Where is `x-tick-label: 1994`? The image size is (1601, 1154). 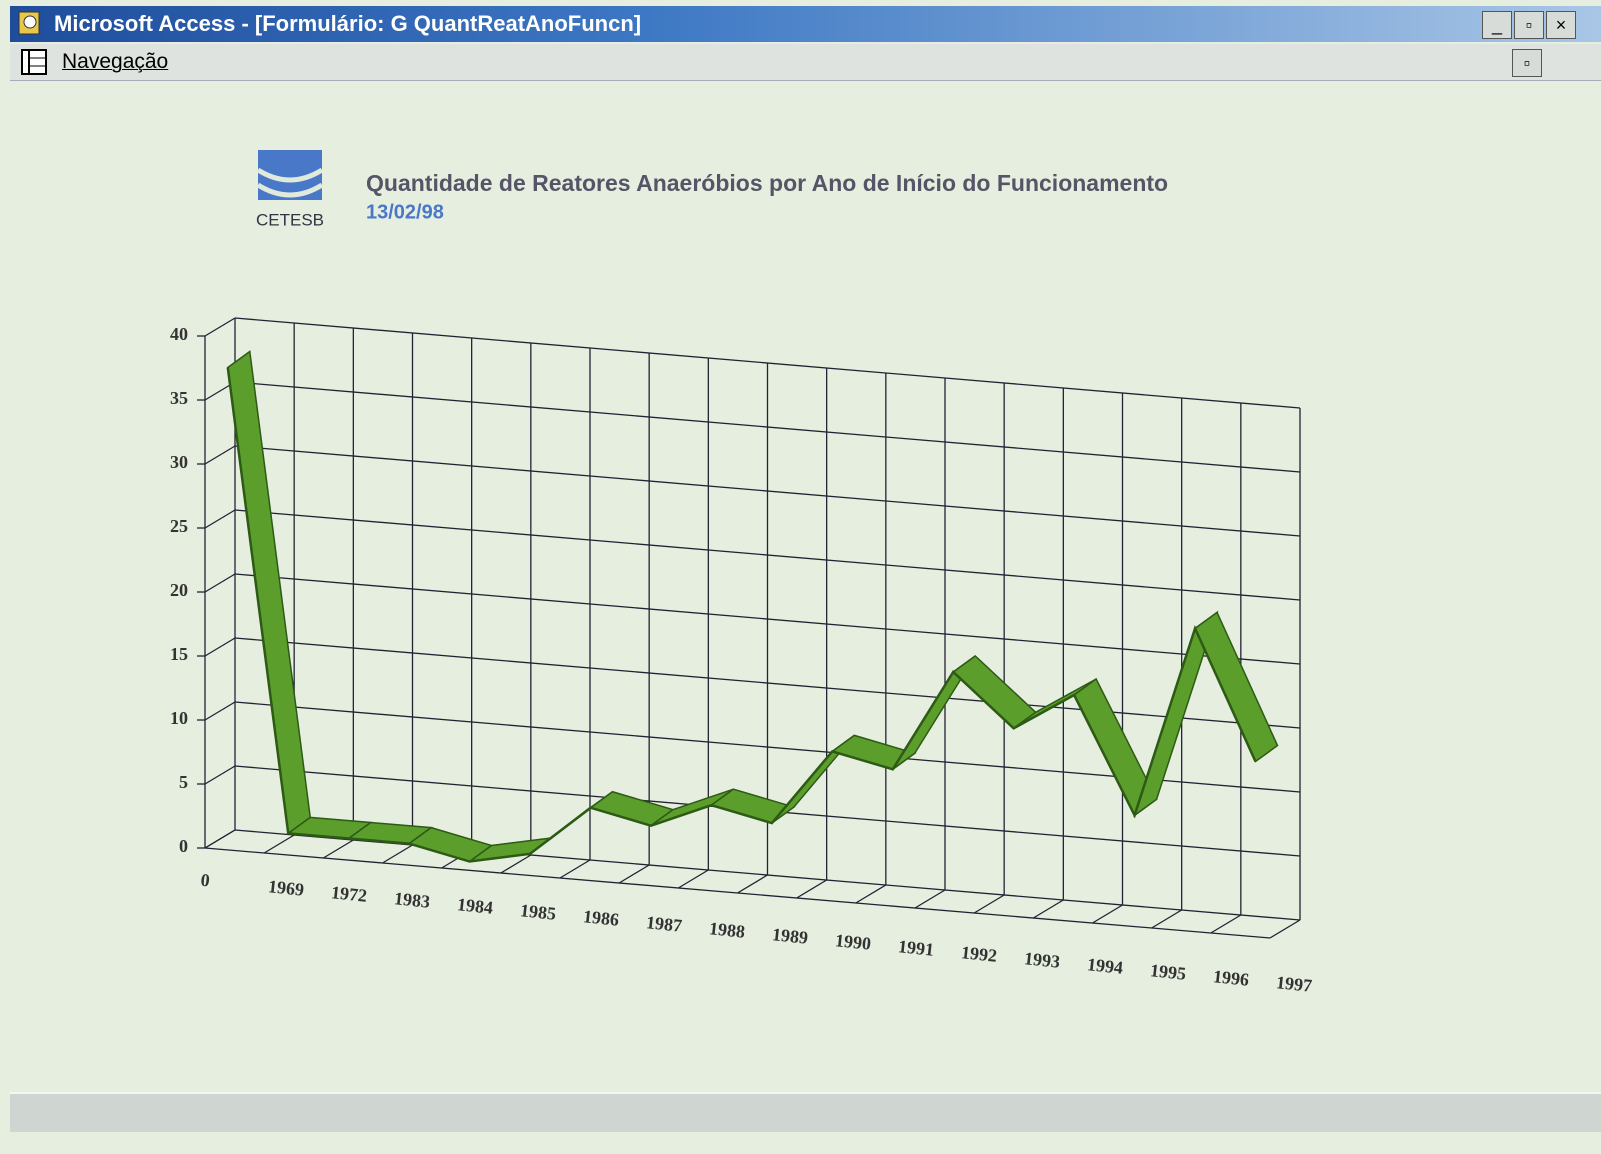
x-tick-label: 1994 is located at coordinates (1105, 966).